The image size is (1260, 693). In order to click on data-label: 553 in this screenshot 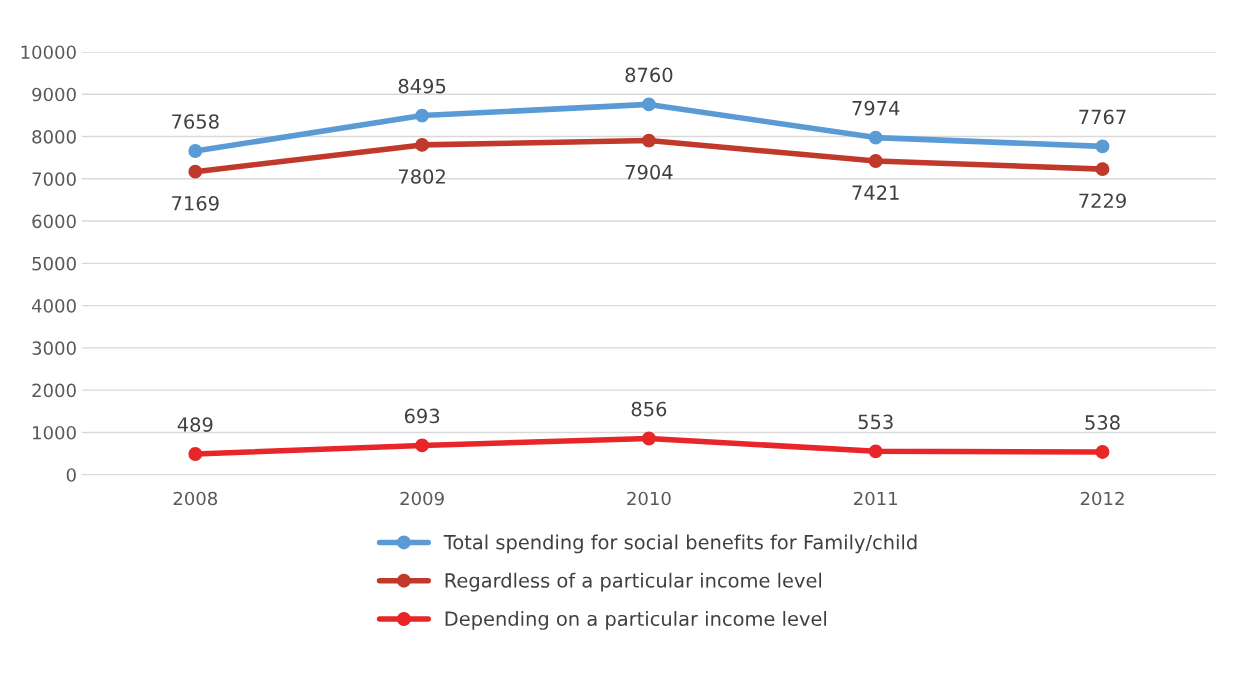, I will do `click(875, 422)`.